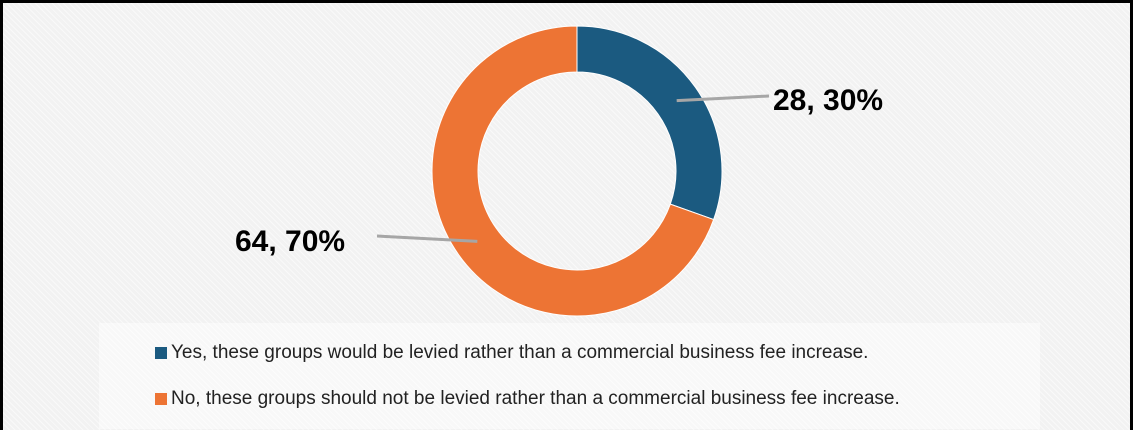 Image resolution: width=1133 pixels, height=430 pixels. What do you see at coordinates (649, 123) in the screenshot?
I see `donut-slice-yes` at bounding box center [649, 123].